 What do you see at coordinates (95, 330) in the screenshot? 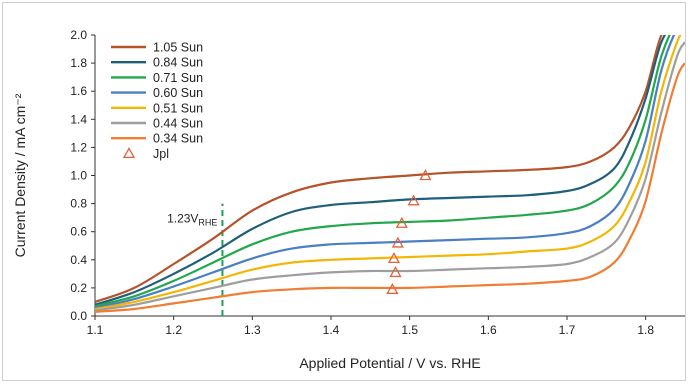
I see `x-tick-label: 1.1` at bounding box center [95, 330].